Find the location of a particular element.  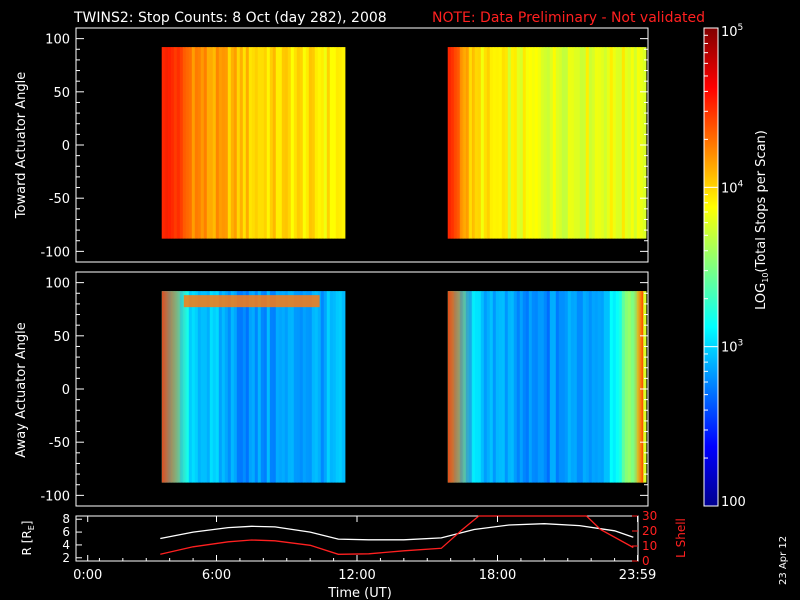

l-shell-tick-label: 0 is located at coordinates (646, 561).